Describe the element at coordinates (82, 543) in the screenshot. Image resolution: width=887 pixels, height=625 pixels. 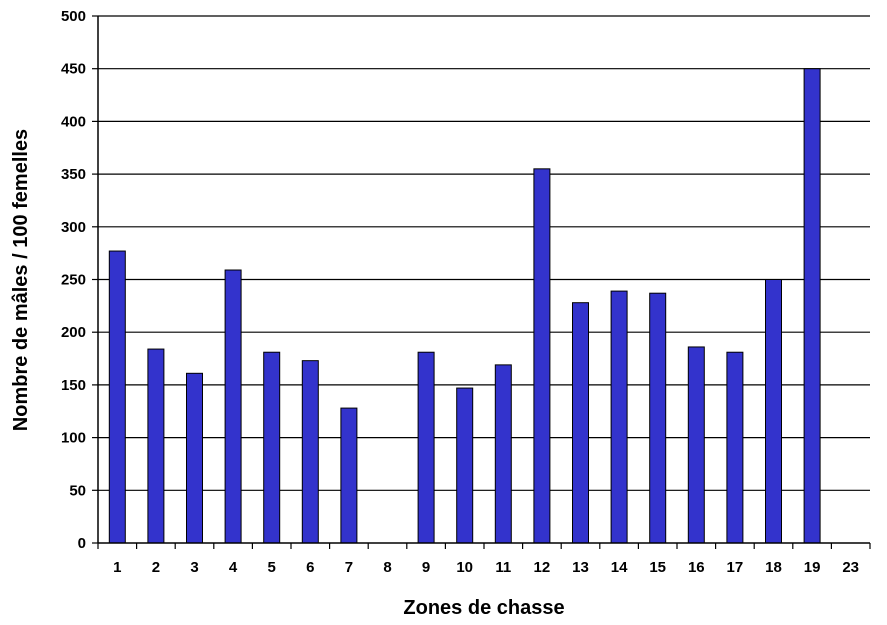
I see `y-tick-label: 0` at that location.